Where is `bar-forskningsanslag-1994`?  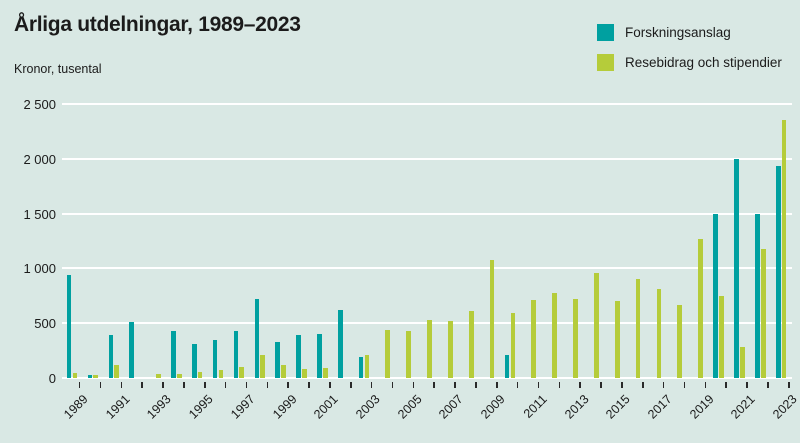
bar-forskningsanslag-1994 is located at coordinates (173, 354).